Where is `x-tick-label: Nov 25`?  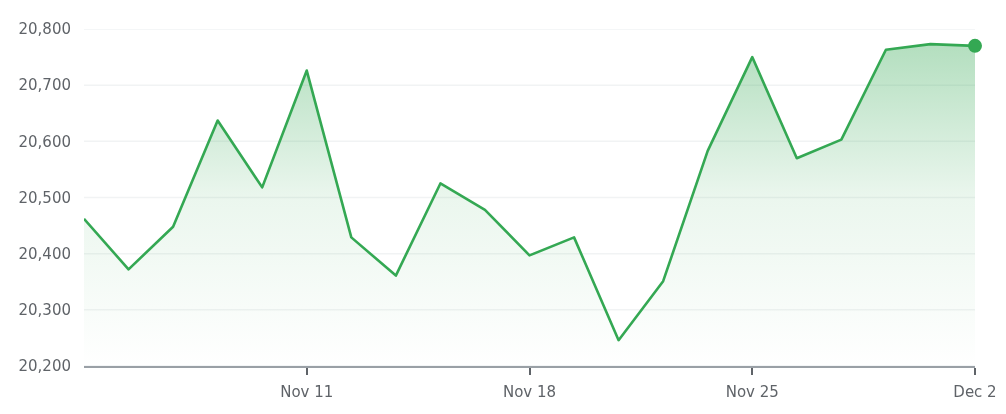 x-tick-label: Nov 25 is located at coordinates (752, 391).